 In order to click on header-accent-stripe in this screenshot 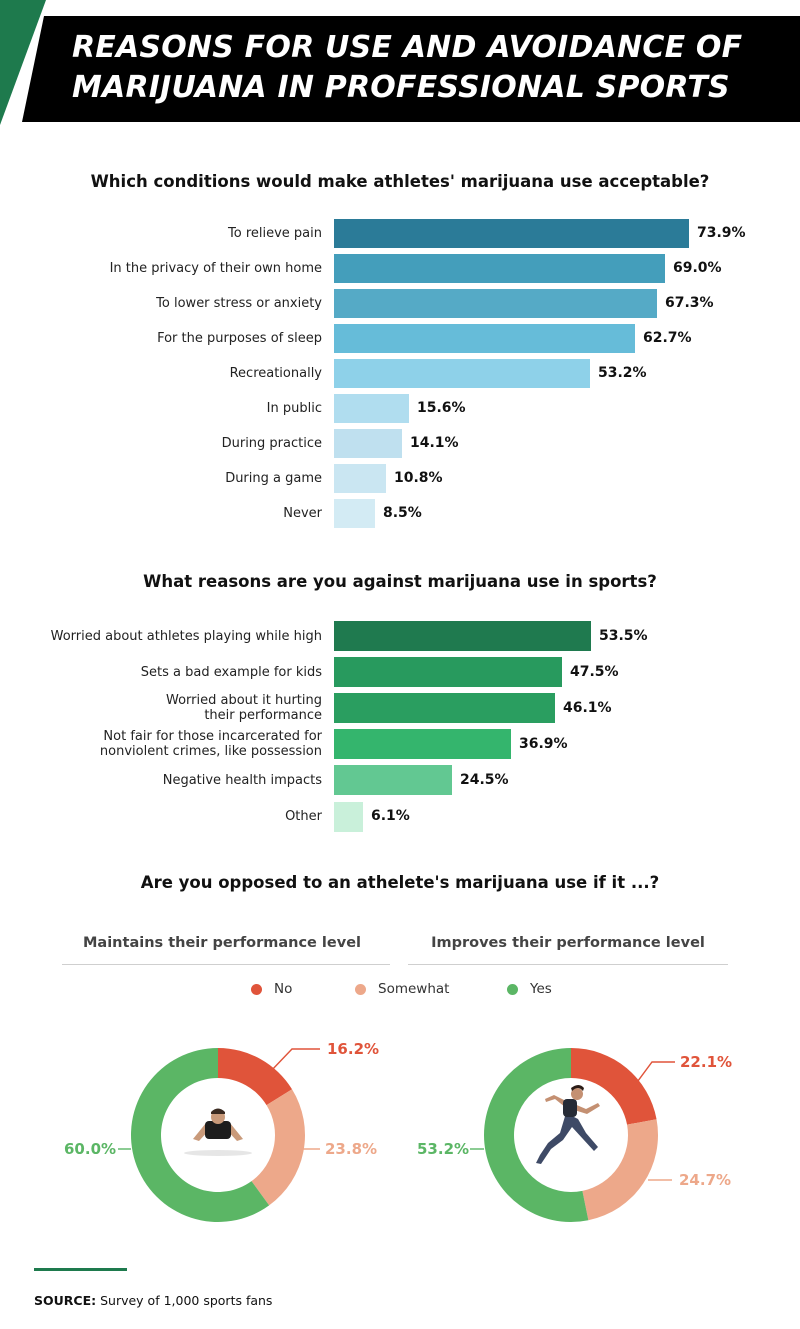, I will do `click(23, 62)`.